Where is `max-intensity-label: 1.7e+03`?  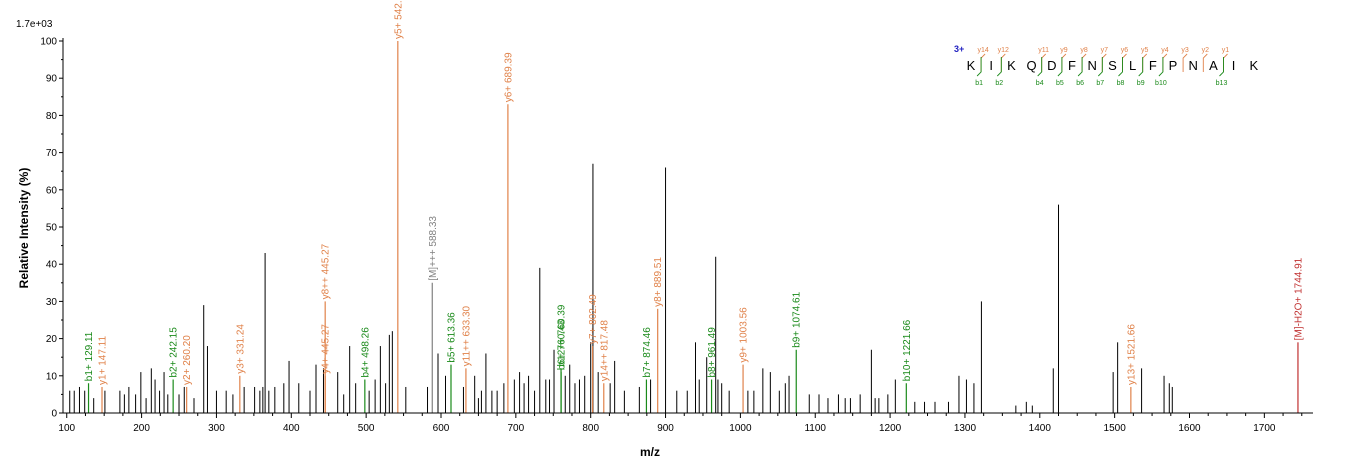
max-intensity-label: 1.7e+03 is located at coordinates (34, 24).